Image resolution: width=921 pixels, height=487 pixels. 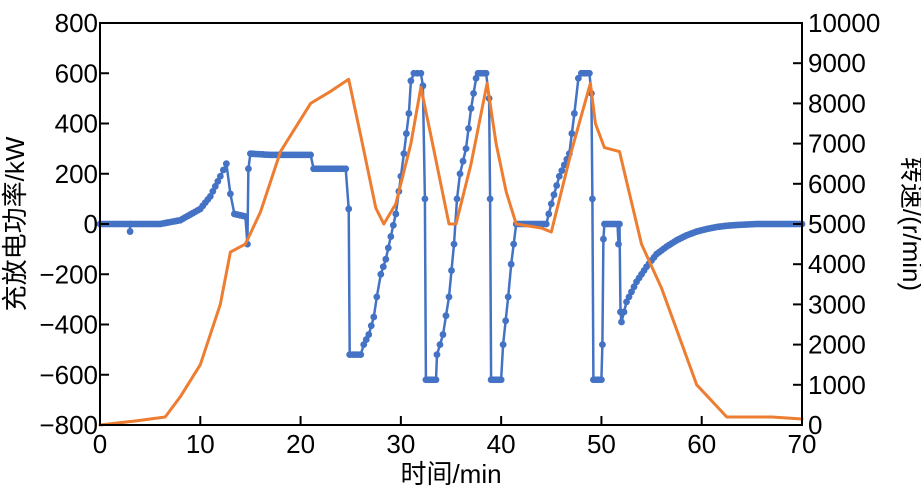 What do you see at coordinates (837, 345) in the screenshot?
I see `right-y-tick-label: 2000` at bounding box center [837, 345].